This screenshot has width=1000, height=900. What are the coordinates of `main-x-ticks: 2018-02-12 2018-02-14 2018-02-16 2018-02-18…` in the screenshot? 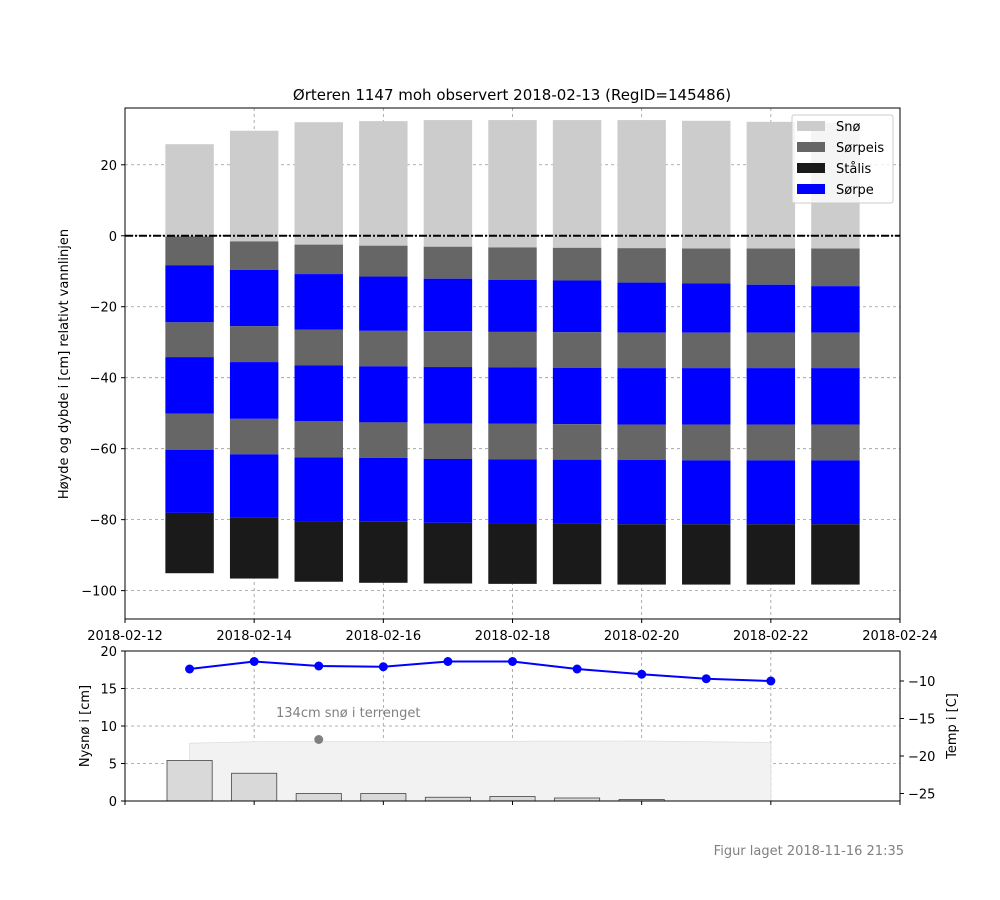 It's located at (512, 631).